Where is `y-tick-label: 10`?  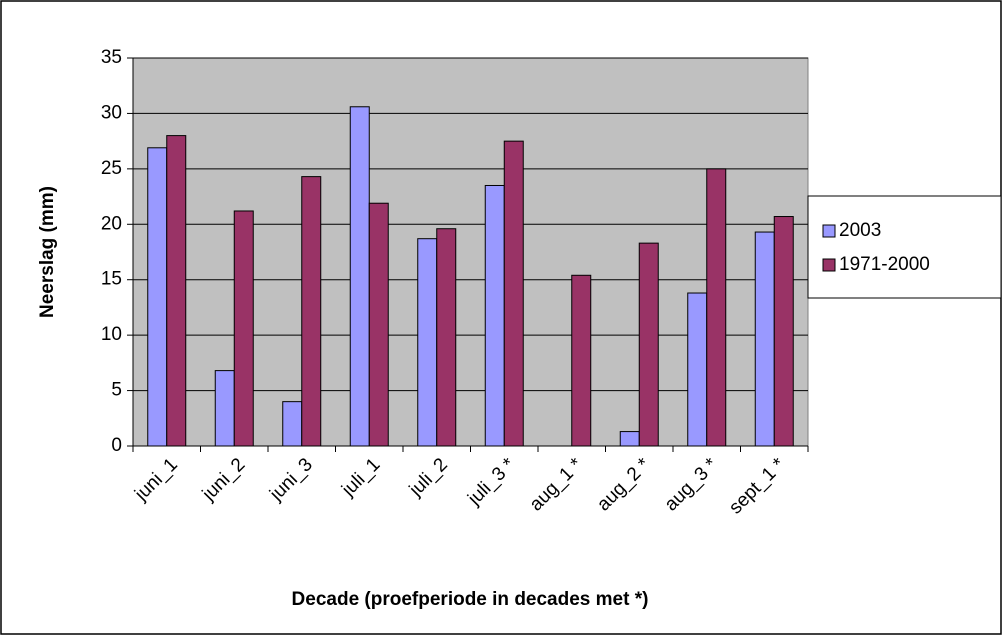 y-tick-label: 10 is located at coordinates (111, 334).